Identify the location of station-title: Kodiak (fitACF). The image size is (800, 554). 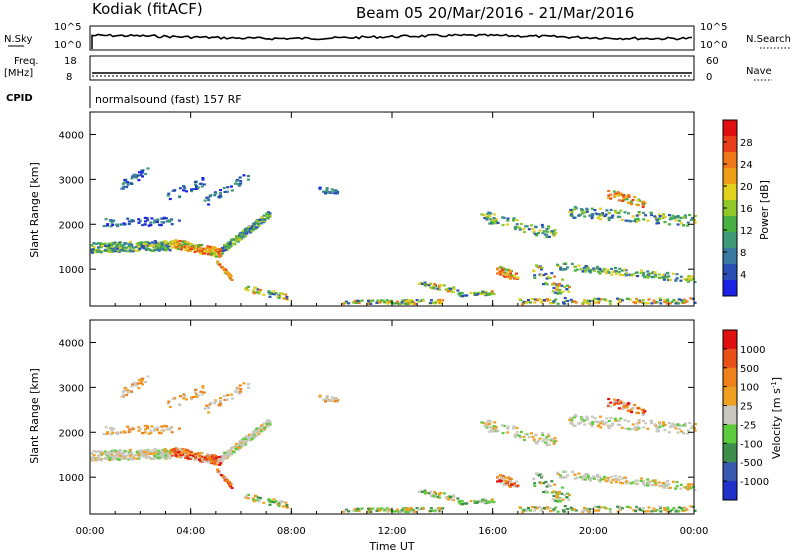
(147, 9).